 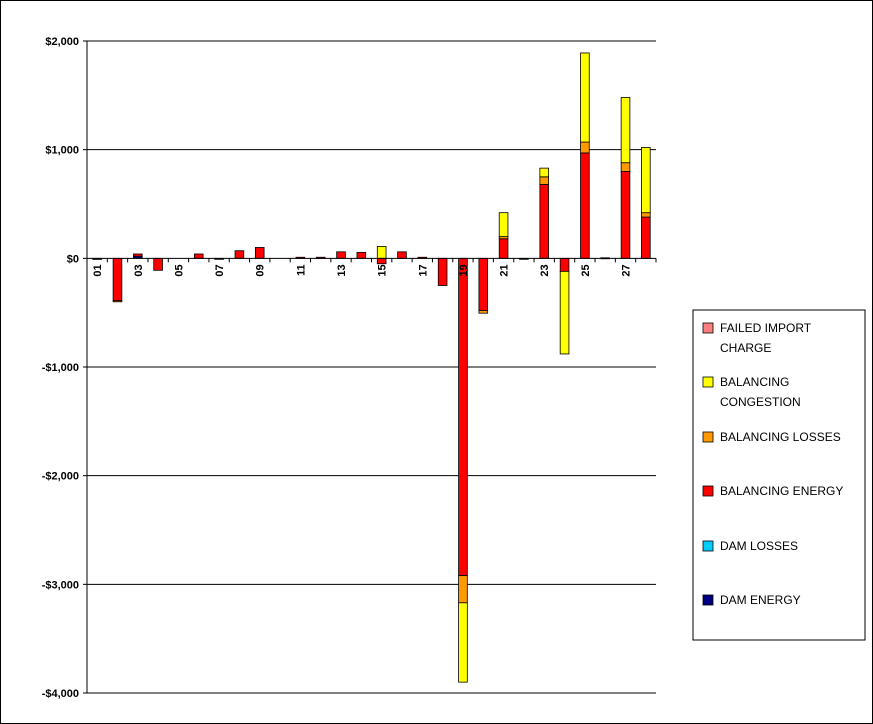 What do you see at coordinates (139, 270) in the screenshot?
I see `x-tick-label: 03` at bounding box center [139, 270].